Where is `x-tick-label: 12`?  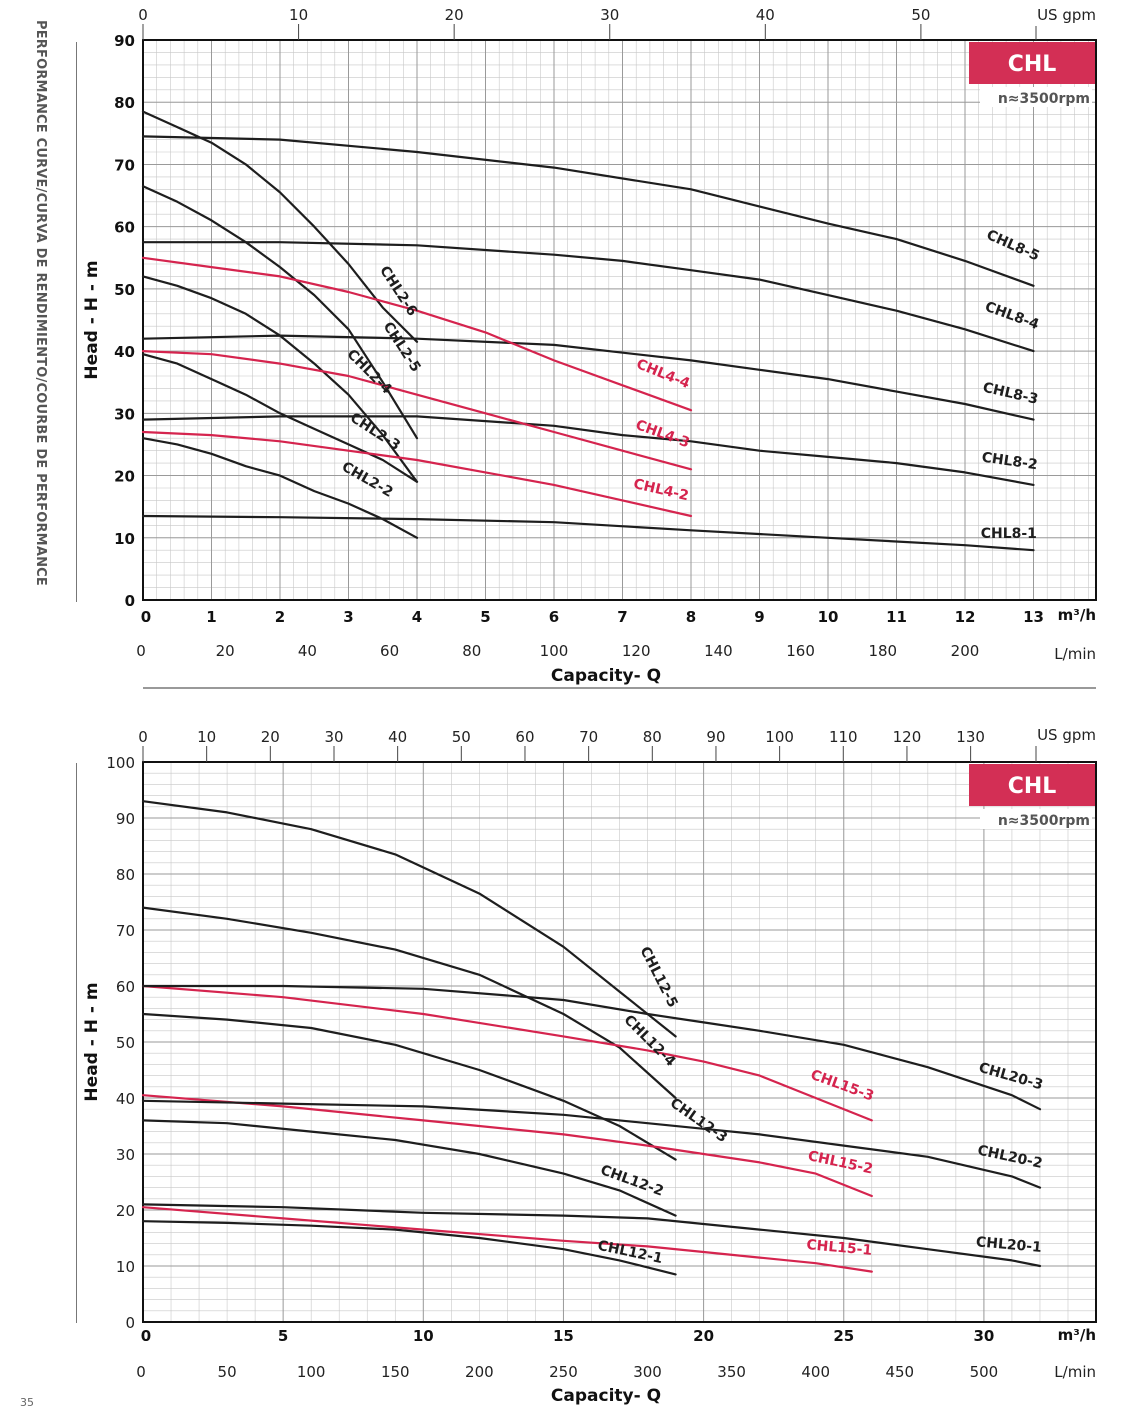 x-tick-label: 12 is located at coordinates (965, 617).